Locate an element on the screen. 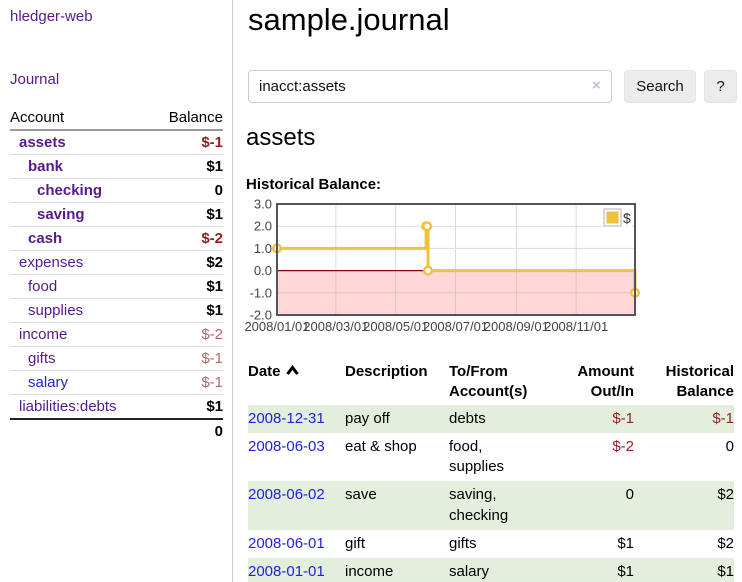 The height and width of the screenshot is (582, 742). y-tick-label: -1.0 is located at coordinates (261, 292).